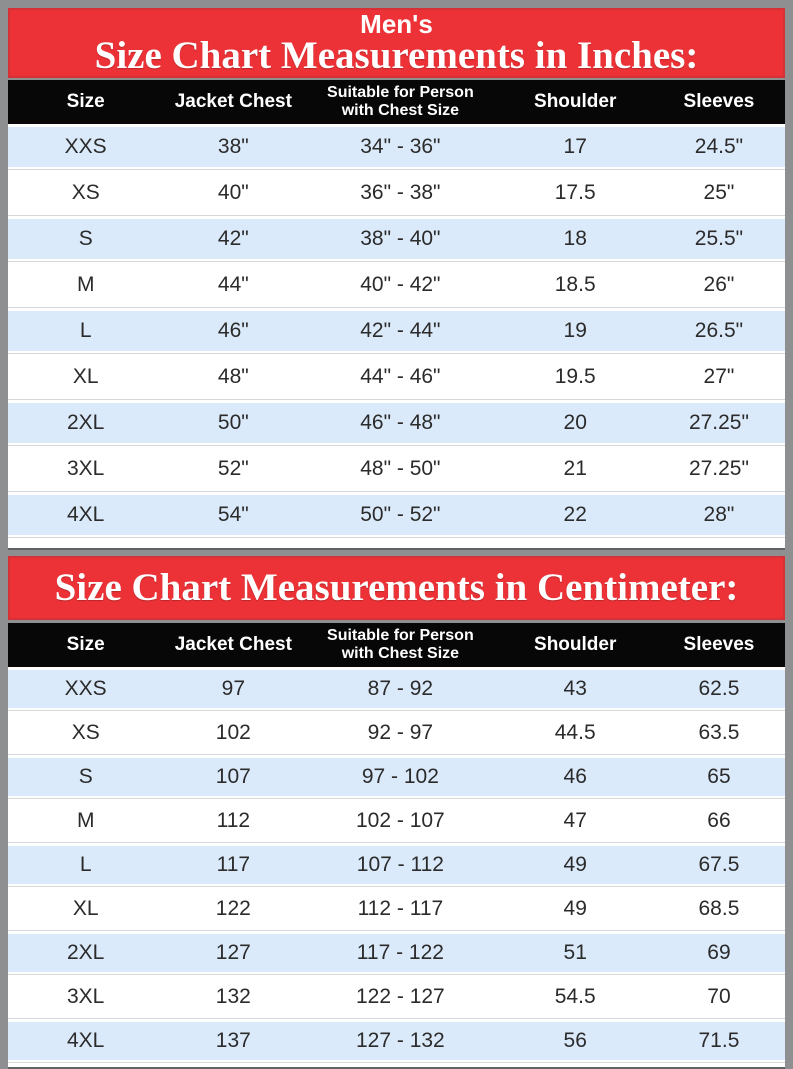  What do you see at coordinates (400, 996) in the screenshot?
I see `table-cell: 122 - 127` at bounding box center [400, 996].